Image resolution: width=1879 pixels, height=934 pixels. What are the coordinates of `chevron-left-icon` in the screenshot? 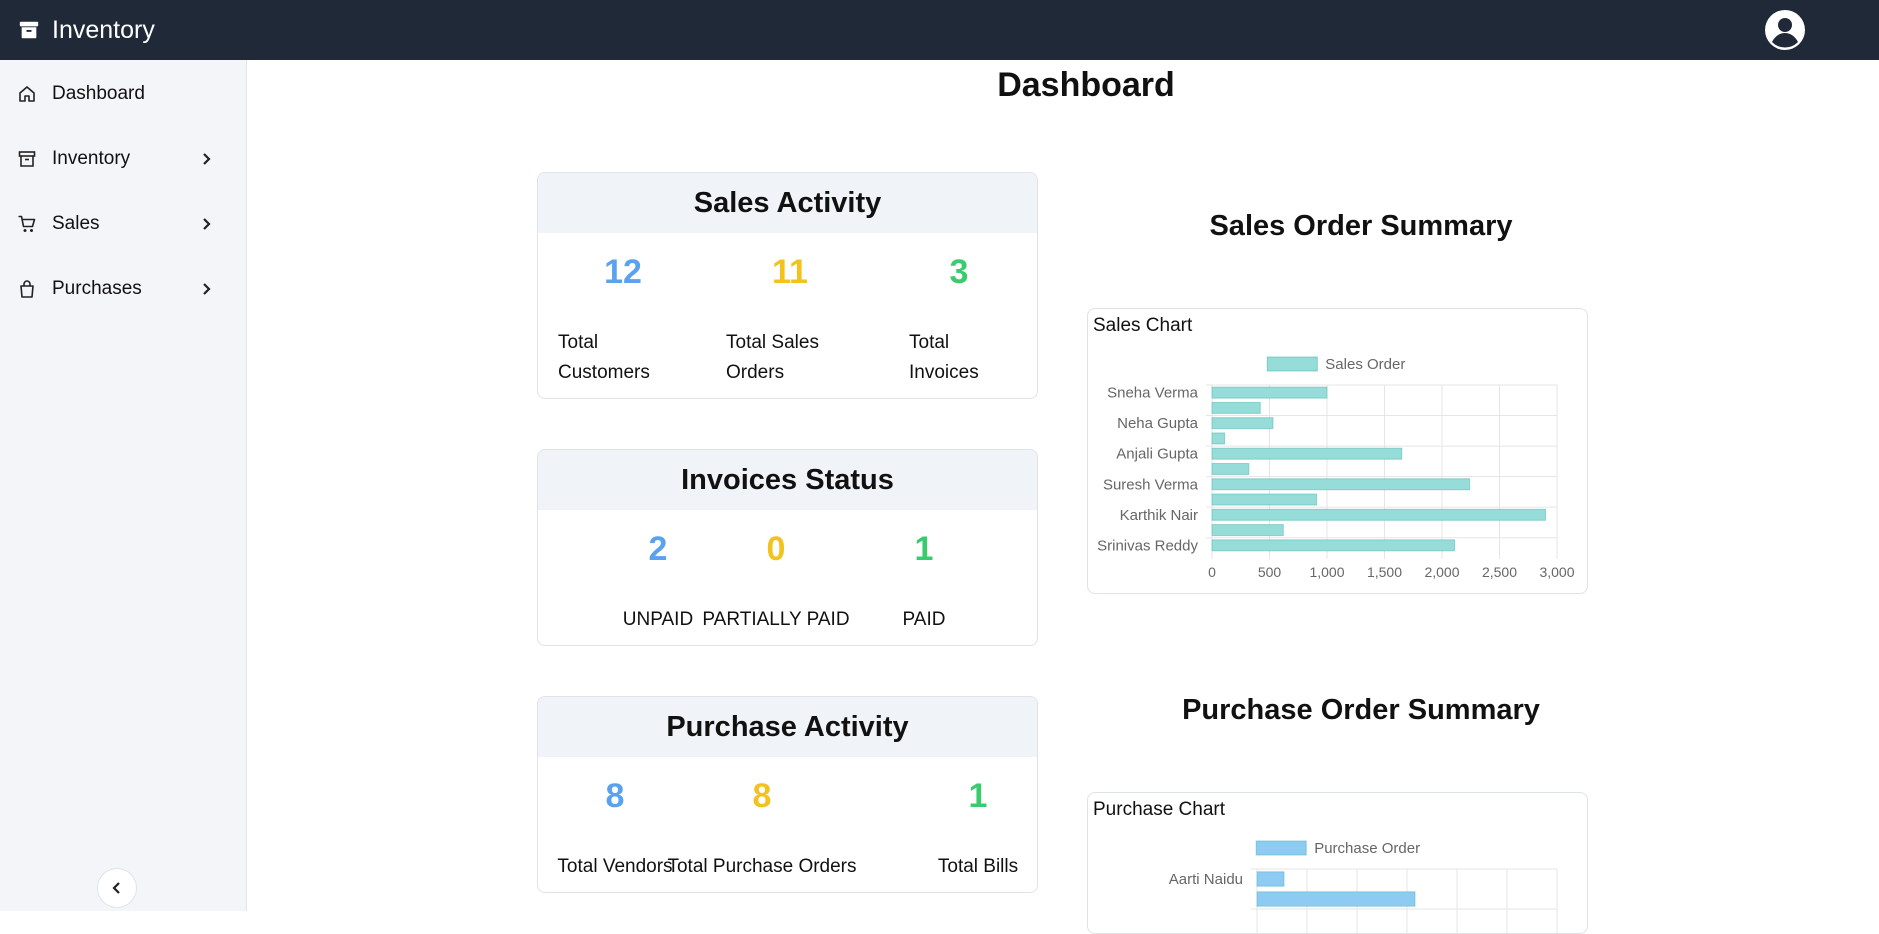 It's located at (116, 888).